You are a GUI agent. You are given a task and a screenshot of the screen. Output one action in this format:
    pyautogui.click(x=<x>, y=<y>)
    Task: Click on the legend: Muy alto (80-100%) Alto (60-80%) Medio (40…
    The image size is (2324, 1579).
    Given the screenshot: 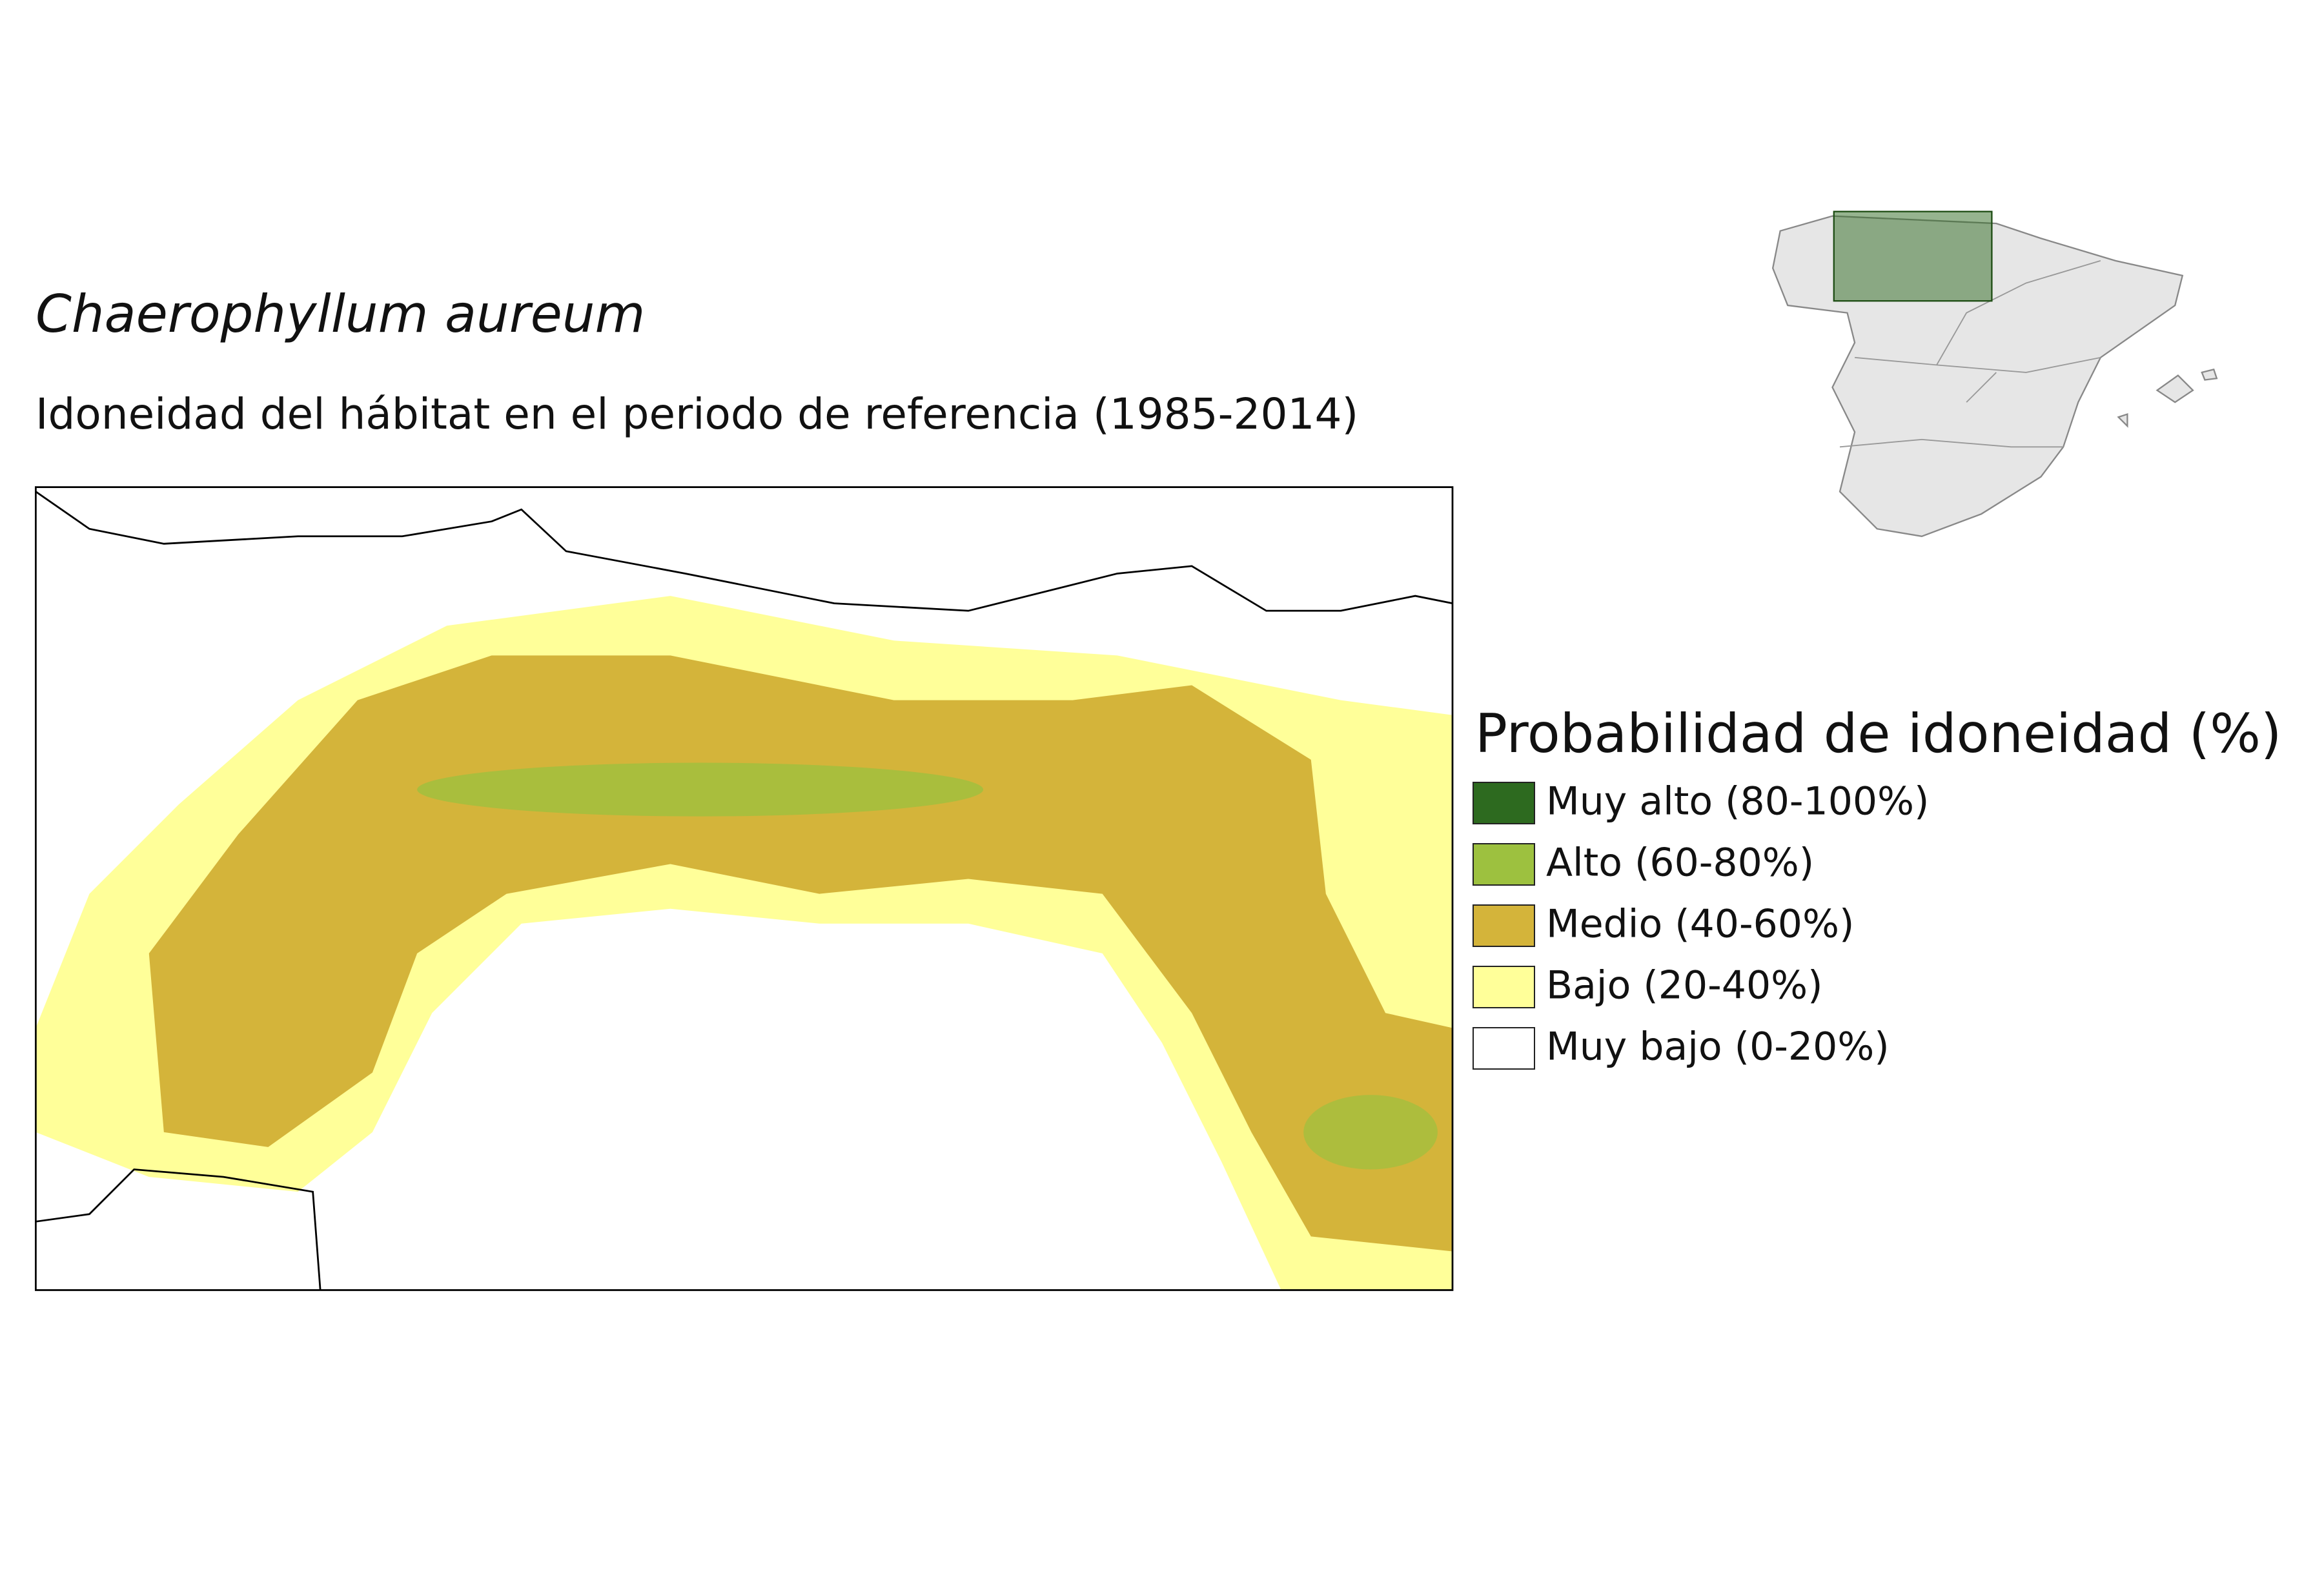 What is the action you would take?
    pyautogui.click(x=1701, y=924)
    